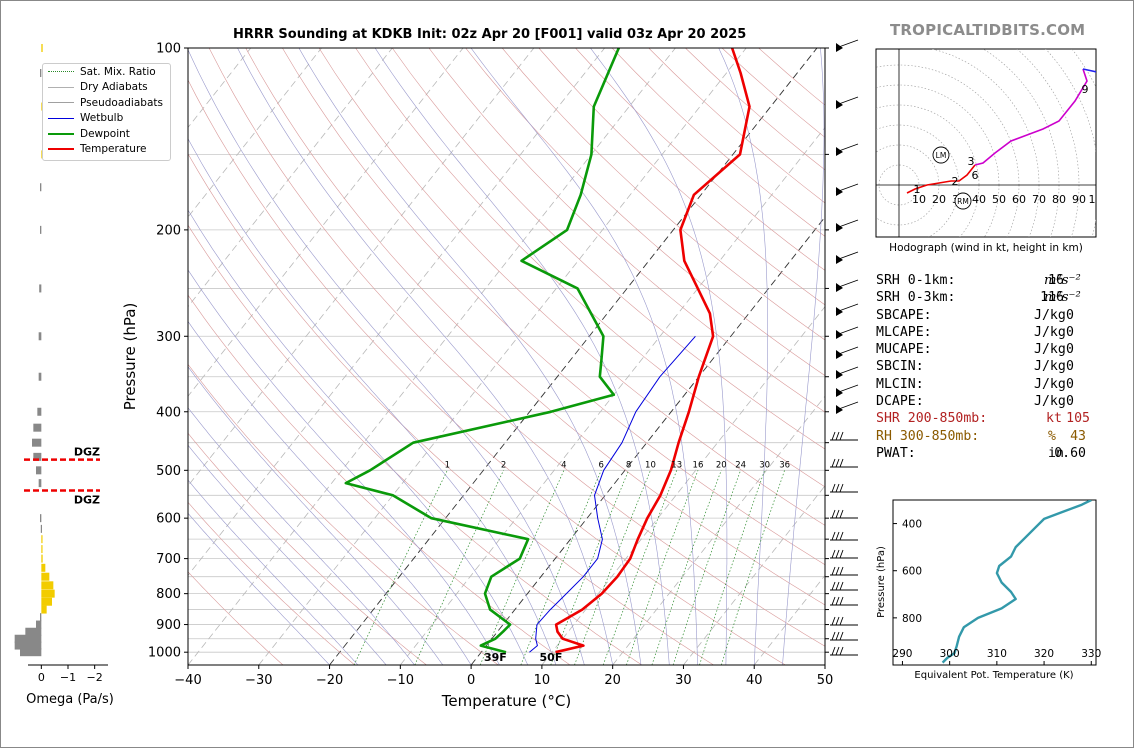 The image size is (1134, 748). I want to click on legend-label: Pseudoadiabats, so click(121, 102).